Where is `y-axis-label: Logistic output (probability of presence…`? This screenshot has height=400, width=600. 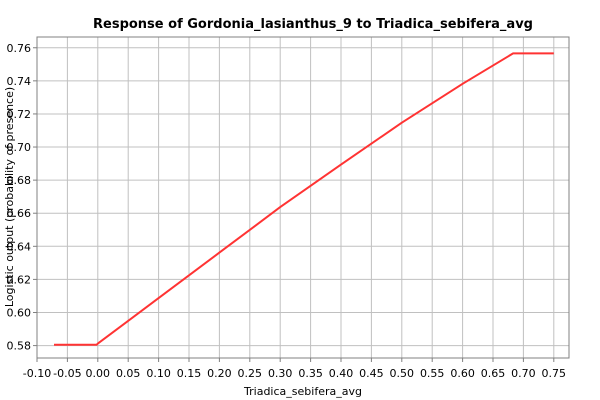
y-axis-label: Logistic output (probability of presence… is located at coordinates (9, 197).